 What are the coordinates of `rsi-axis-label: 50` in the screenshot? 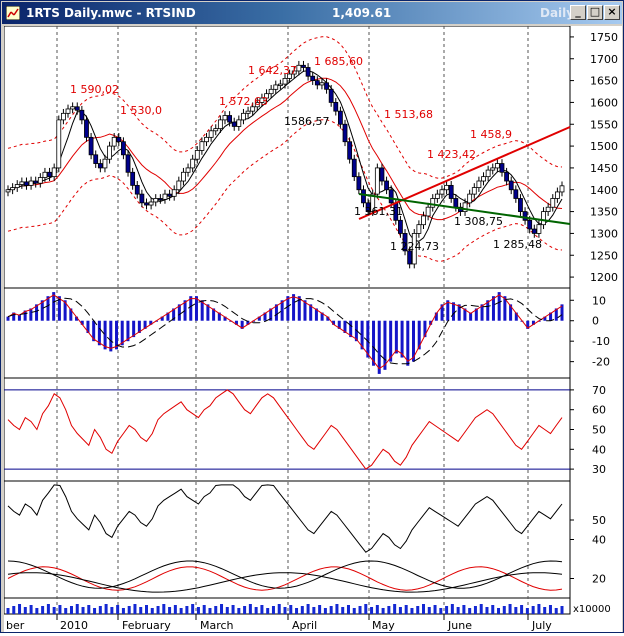 It's located at (599, 430).